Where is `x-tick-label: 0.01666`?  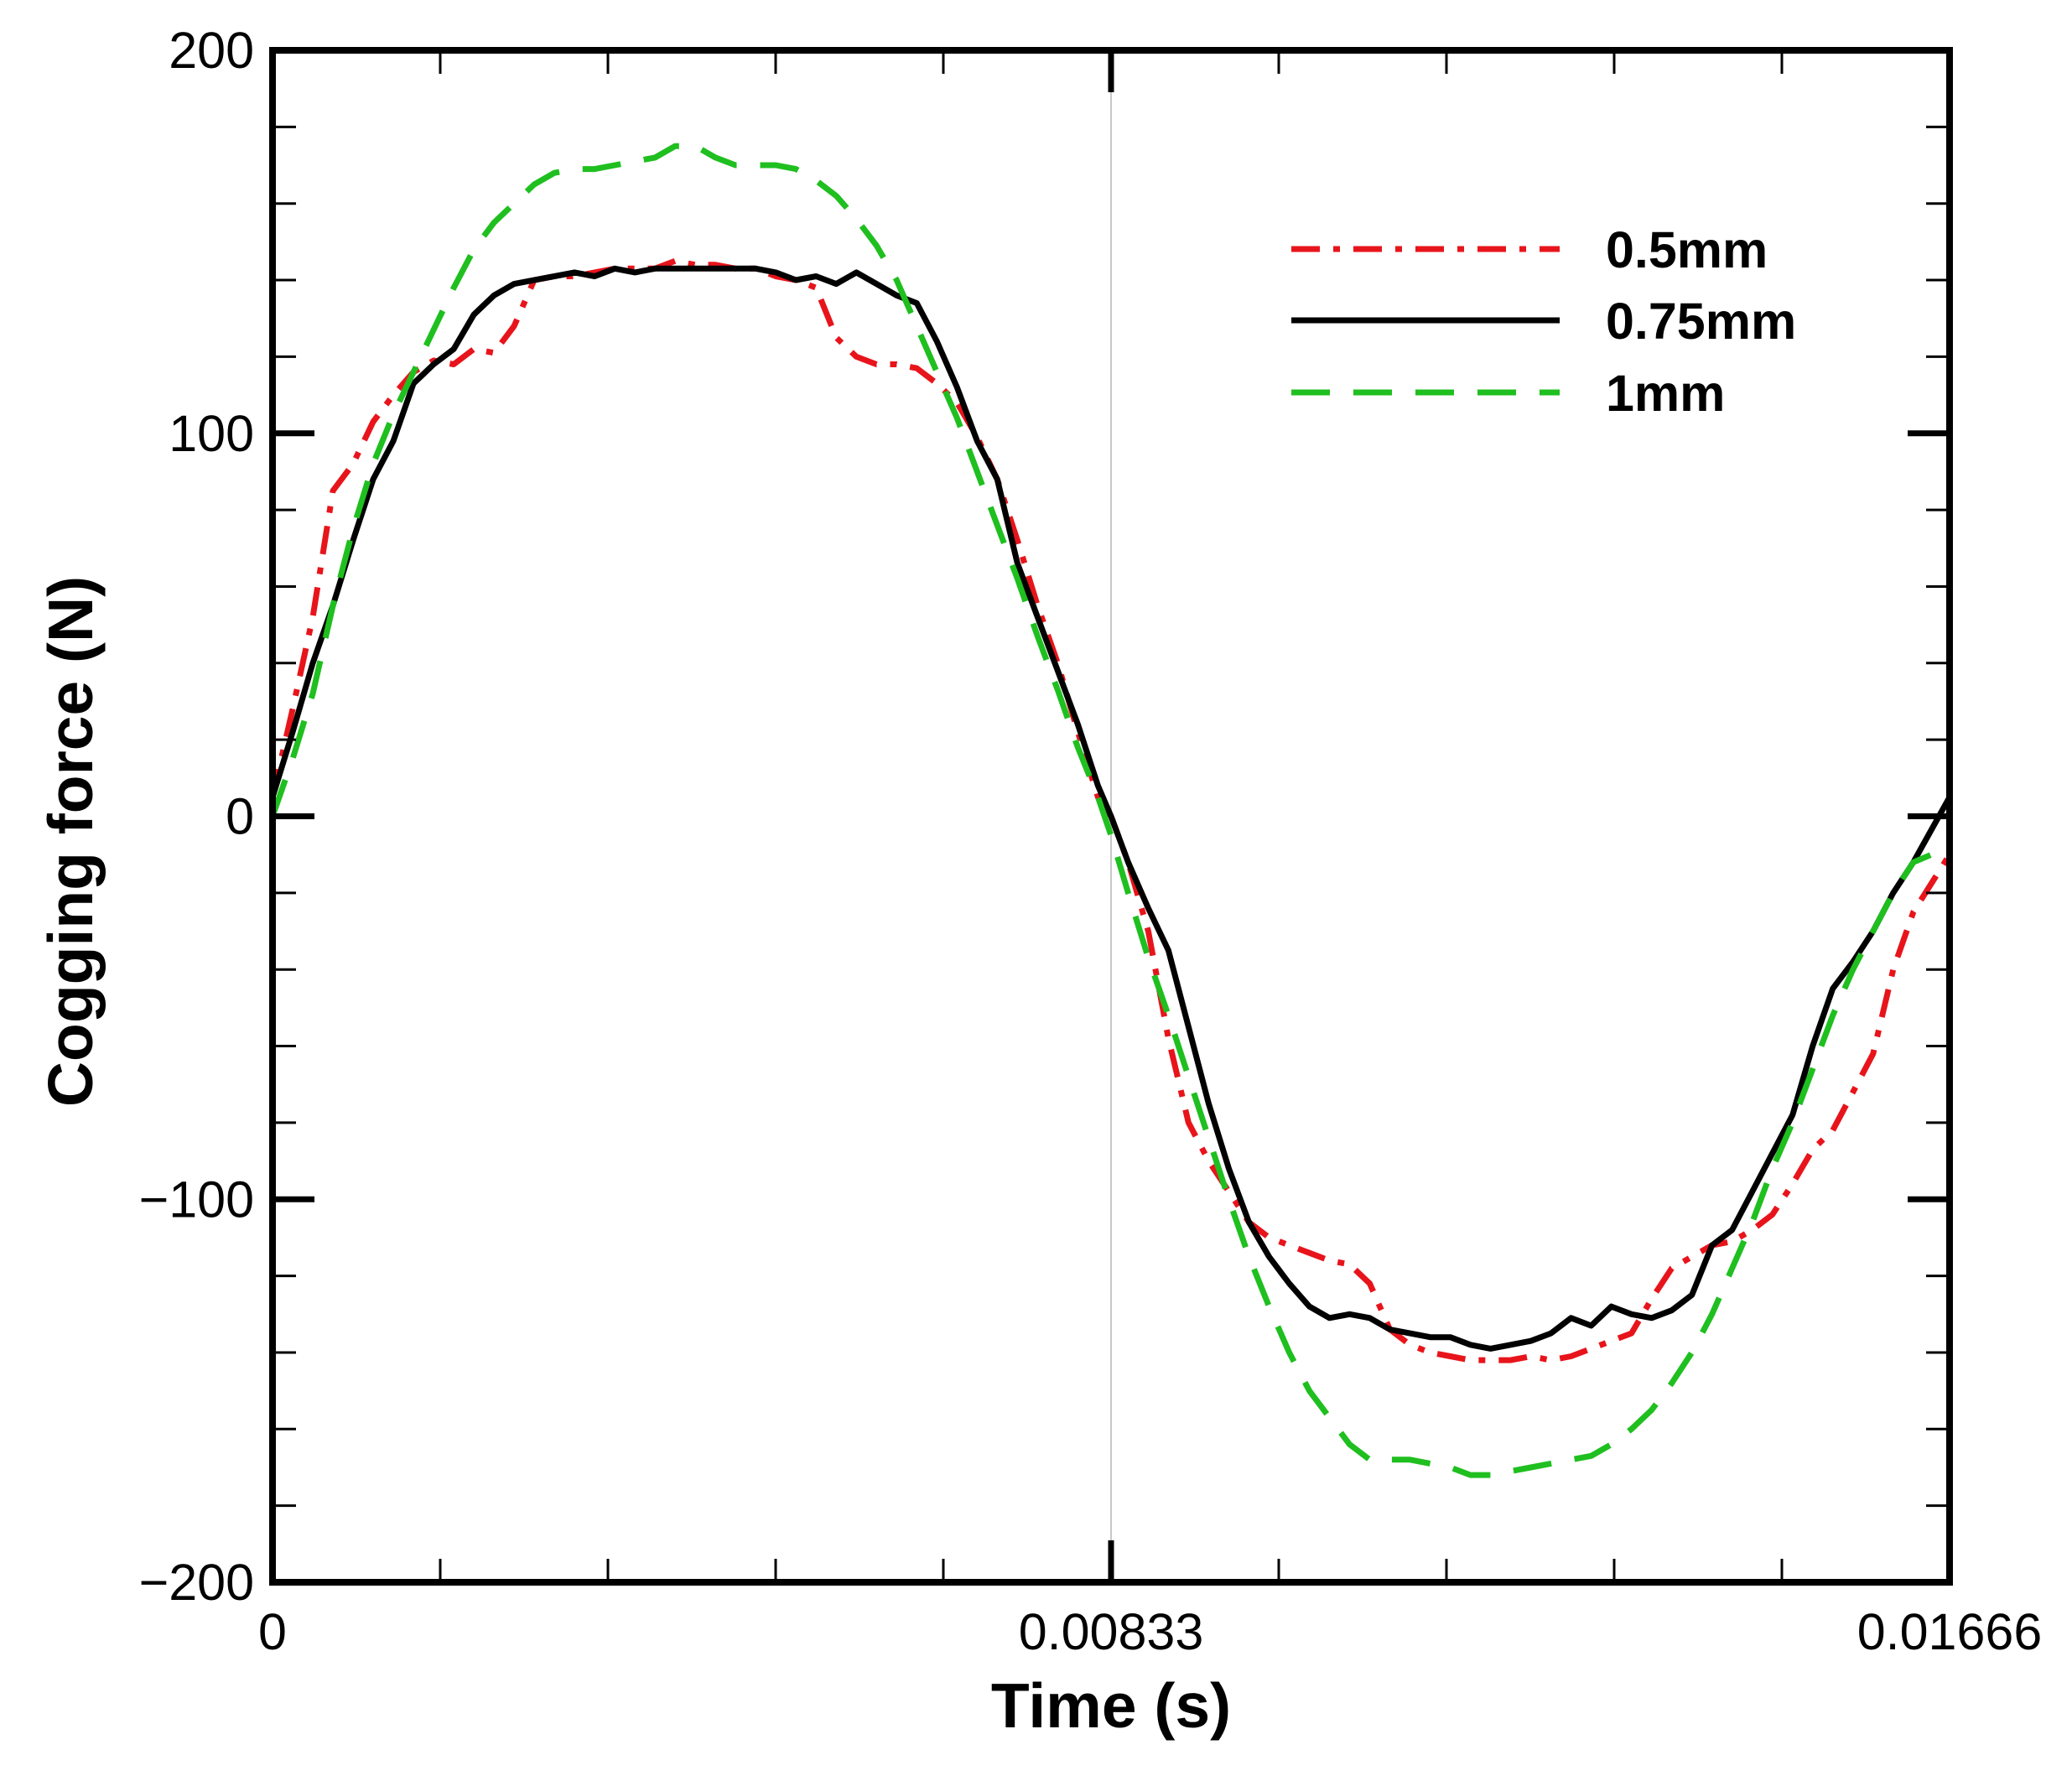
x-tick-label: 0.01666 is located at coordinates (1950, 1632).